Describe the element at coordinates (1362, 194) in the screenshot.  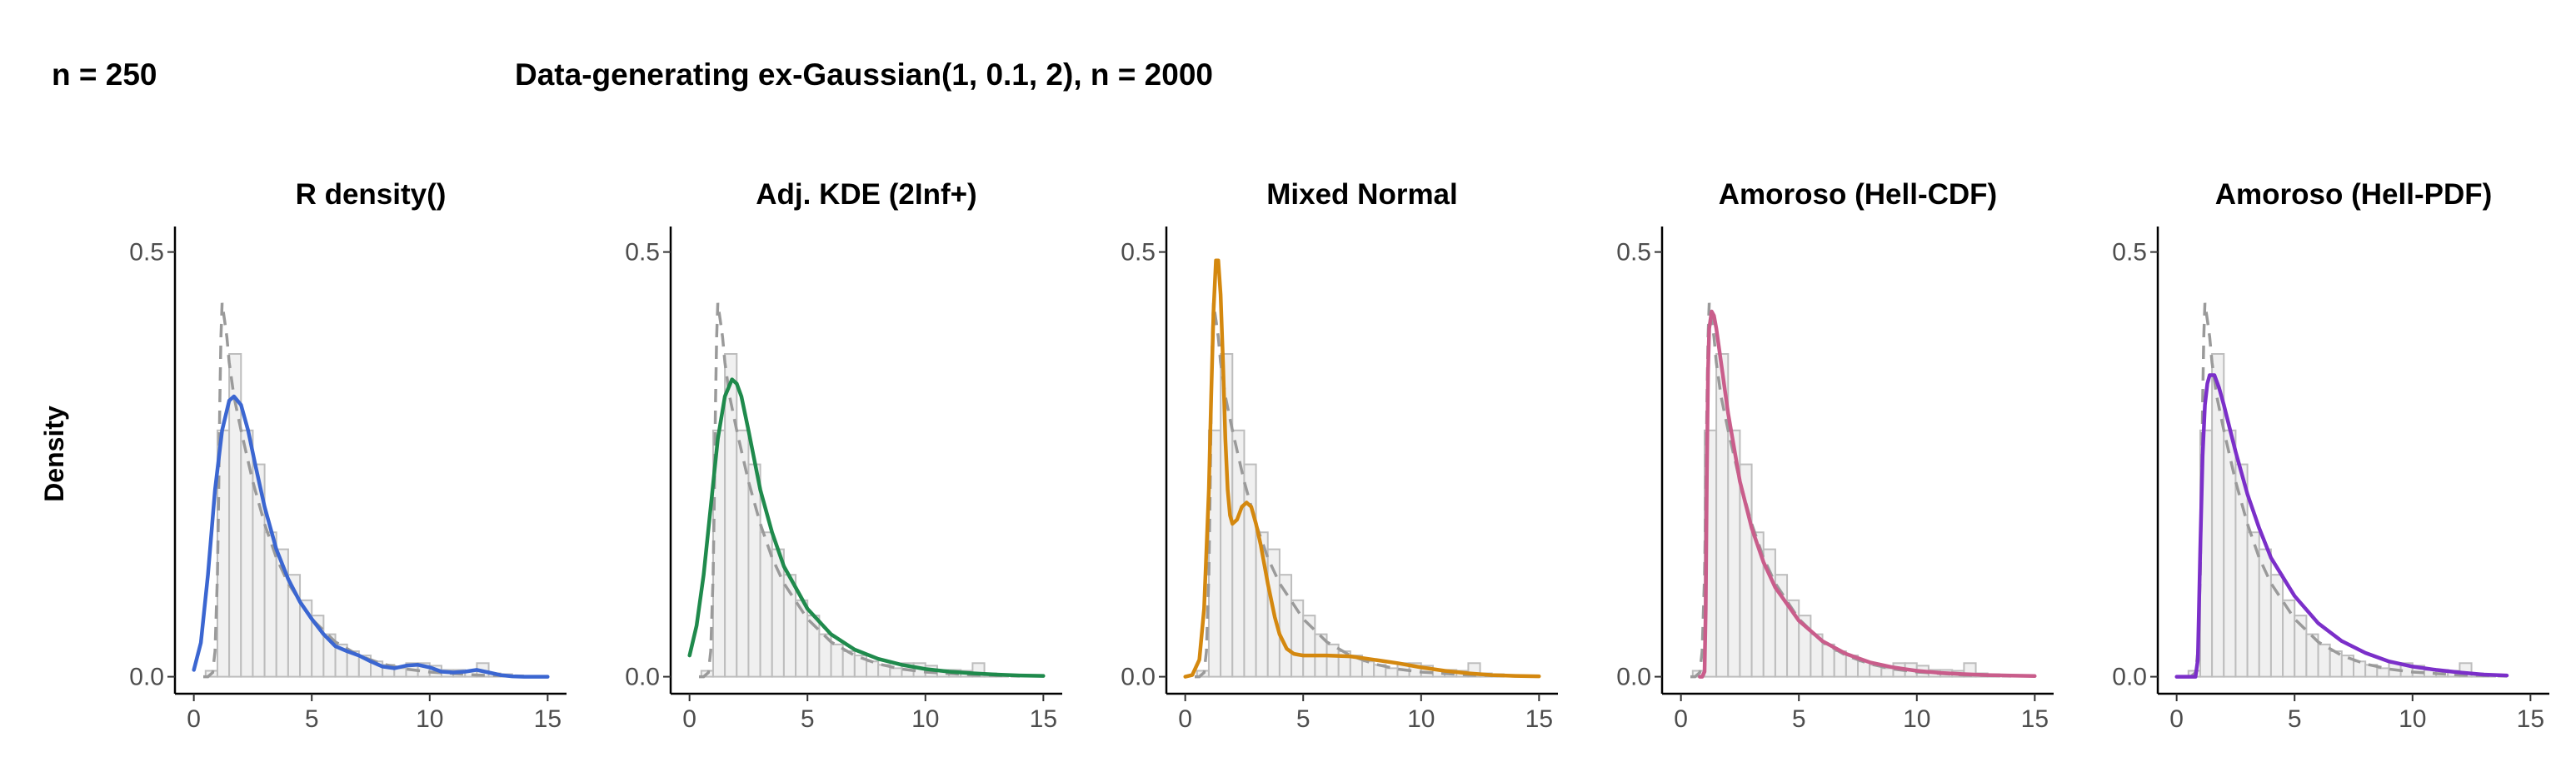
I see `panel-title: Mixed Normal` at that location.